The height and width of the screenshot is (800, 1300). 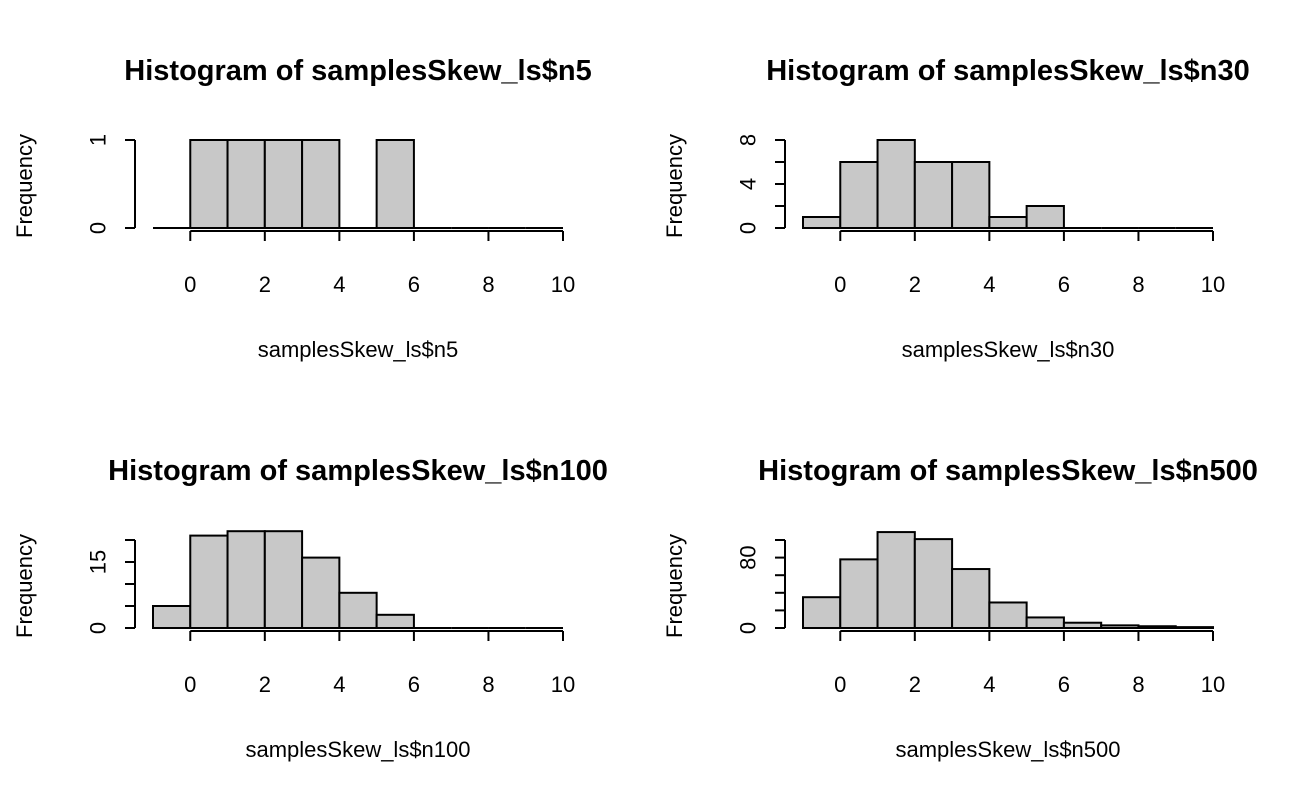 What do you see at coordinates (358, 349) in the screenshot?
I see `x-axis-label: samplesSkew_ls$n5` at bounding box center [358, 349].